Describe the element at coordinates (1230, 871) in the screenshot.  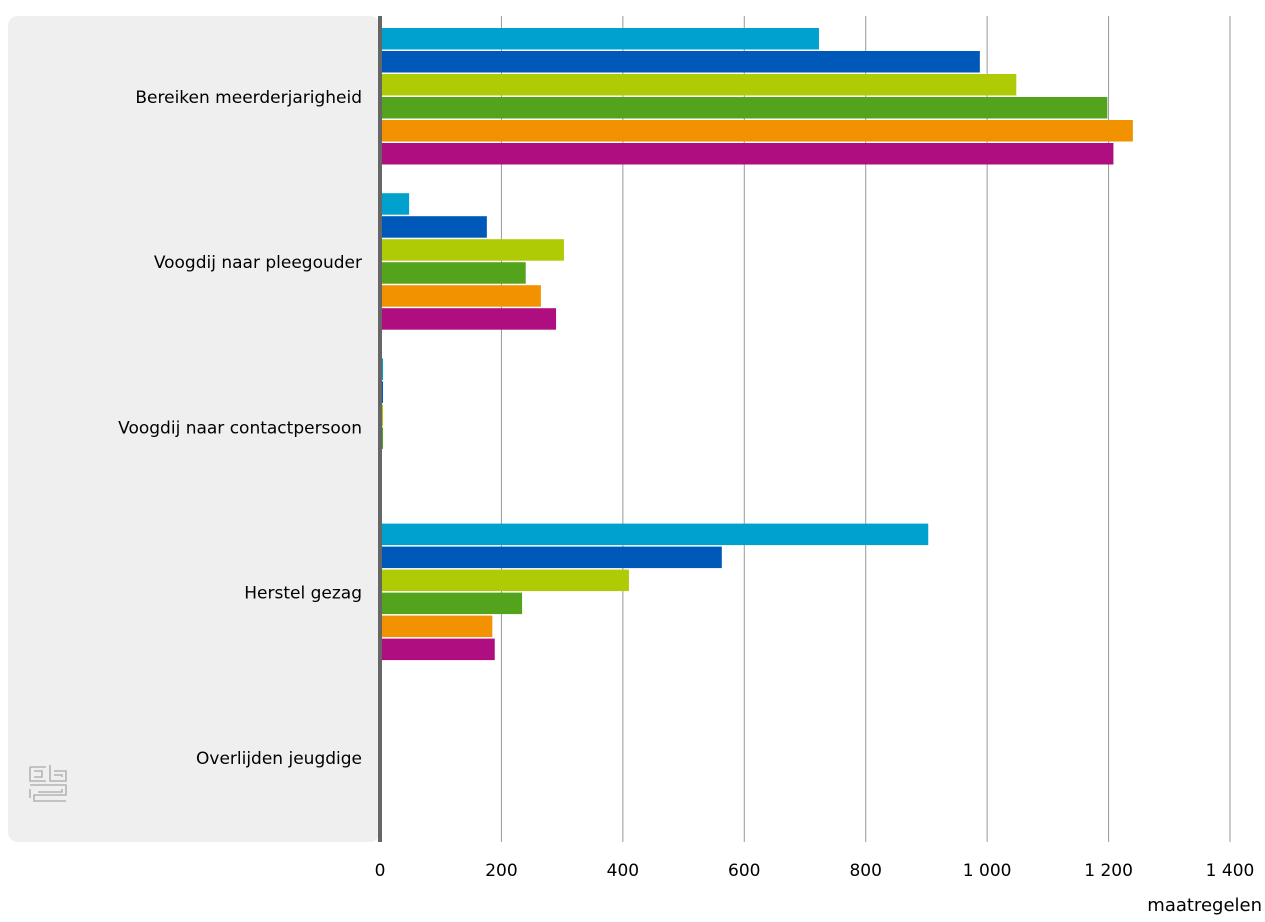
I see `x-tick-label: 1 400` at that location.